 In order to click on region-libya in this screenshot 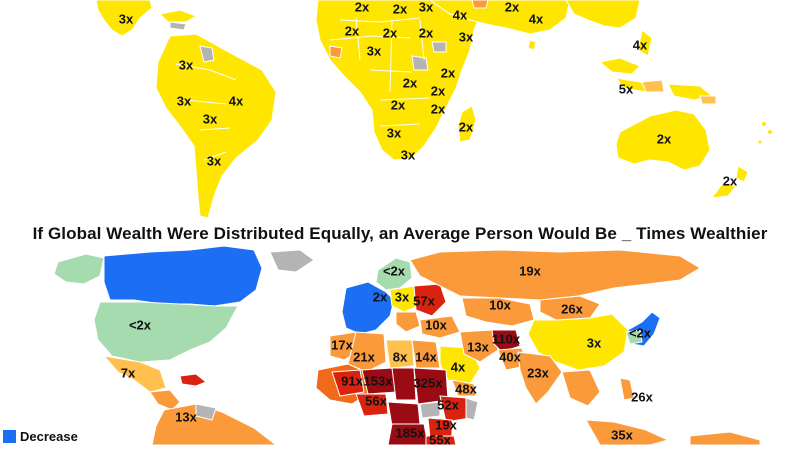, I will do `click(400, 354)`.